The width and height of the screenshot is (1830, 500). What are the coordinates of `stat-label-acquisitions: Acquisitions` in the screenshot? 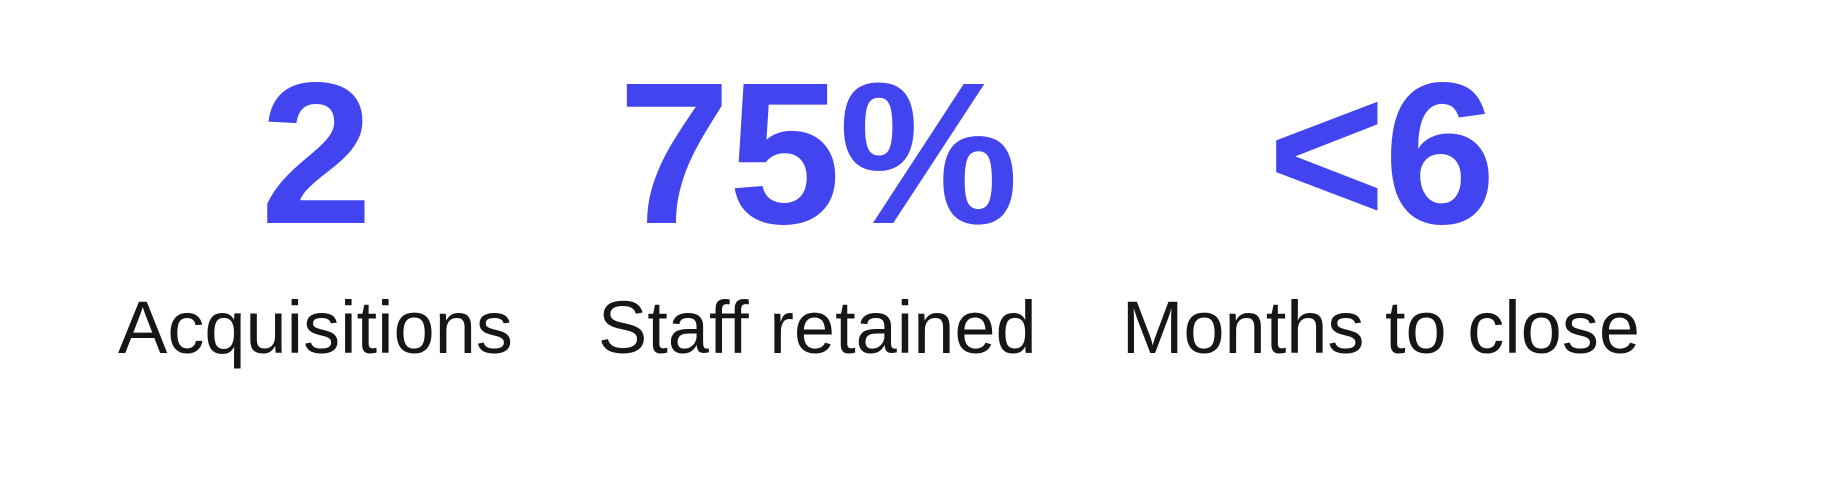 It's located at (315, 327).